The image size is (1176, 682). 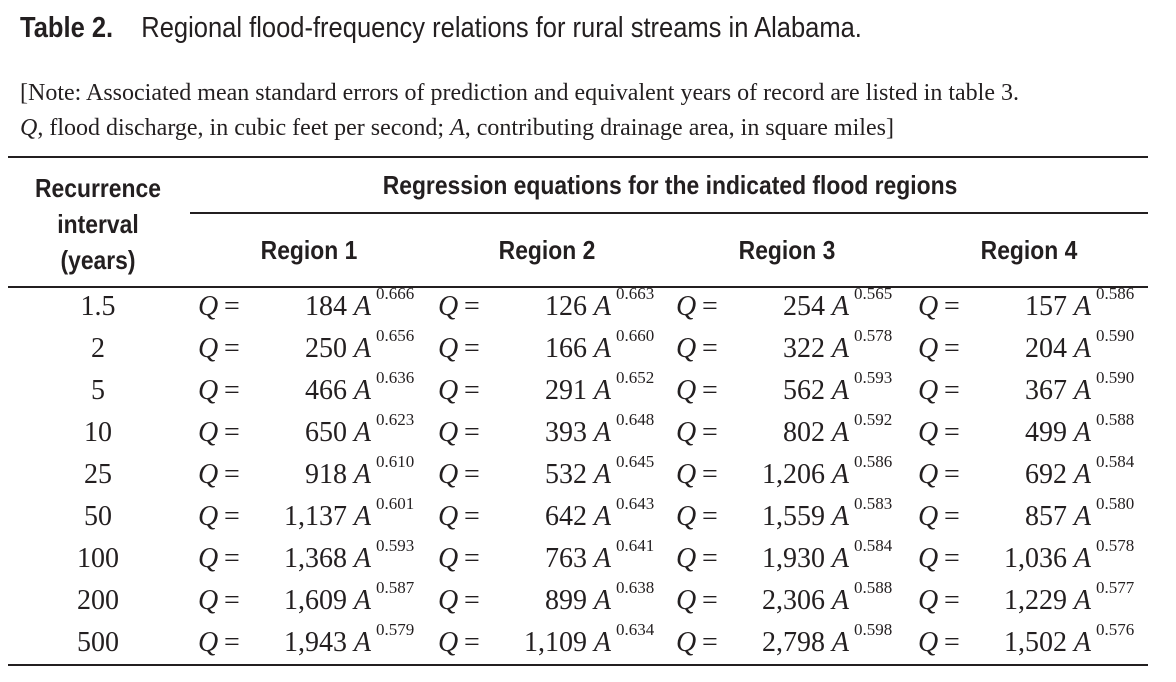 What do you see at coordinates (1030, 475) in the screenshot?
I see `equation-cell-region-4: Q = 692 A 0.584` at bounding box center [1030, 475].